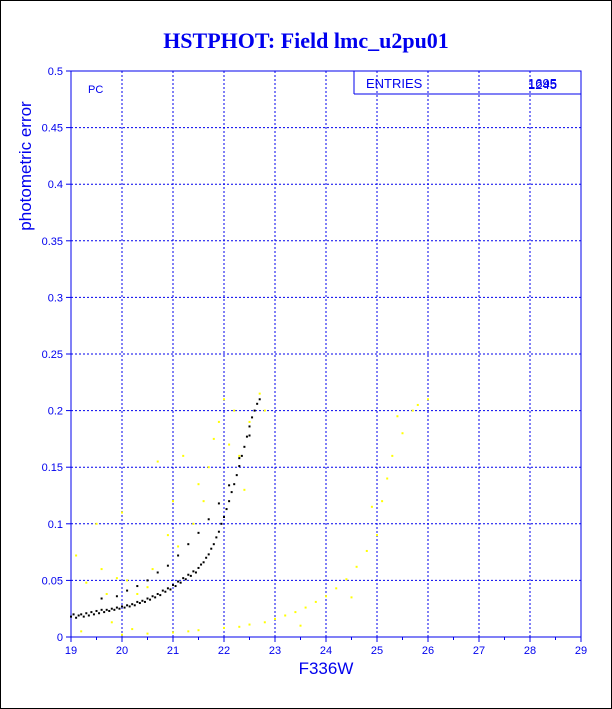 The width and height of the screenshot is (612, 709). What do you see at coordinates (52, 355) in the screenshot?
I see `y-tick-label: 0.25` at bounding box center [52, 355].